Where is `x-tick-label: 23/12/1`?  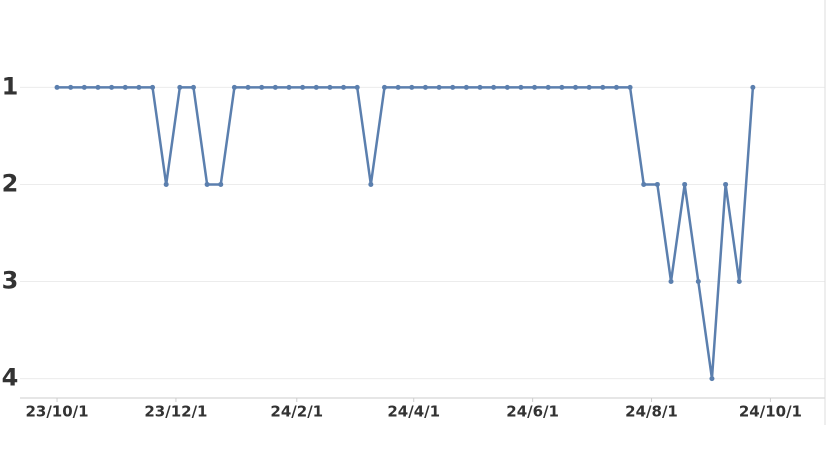
x-tick-label: 23/12/1 is located at coordinates (175, 412).